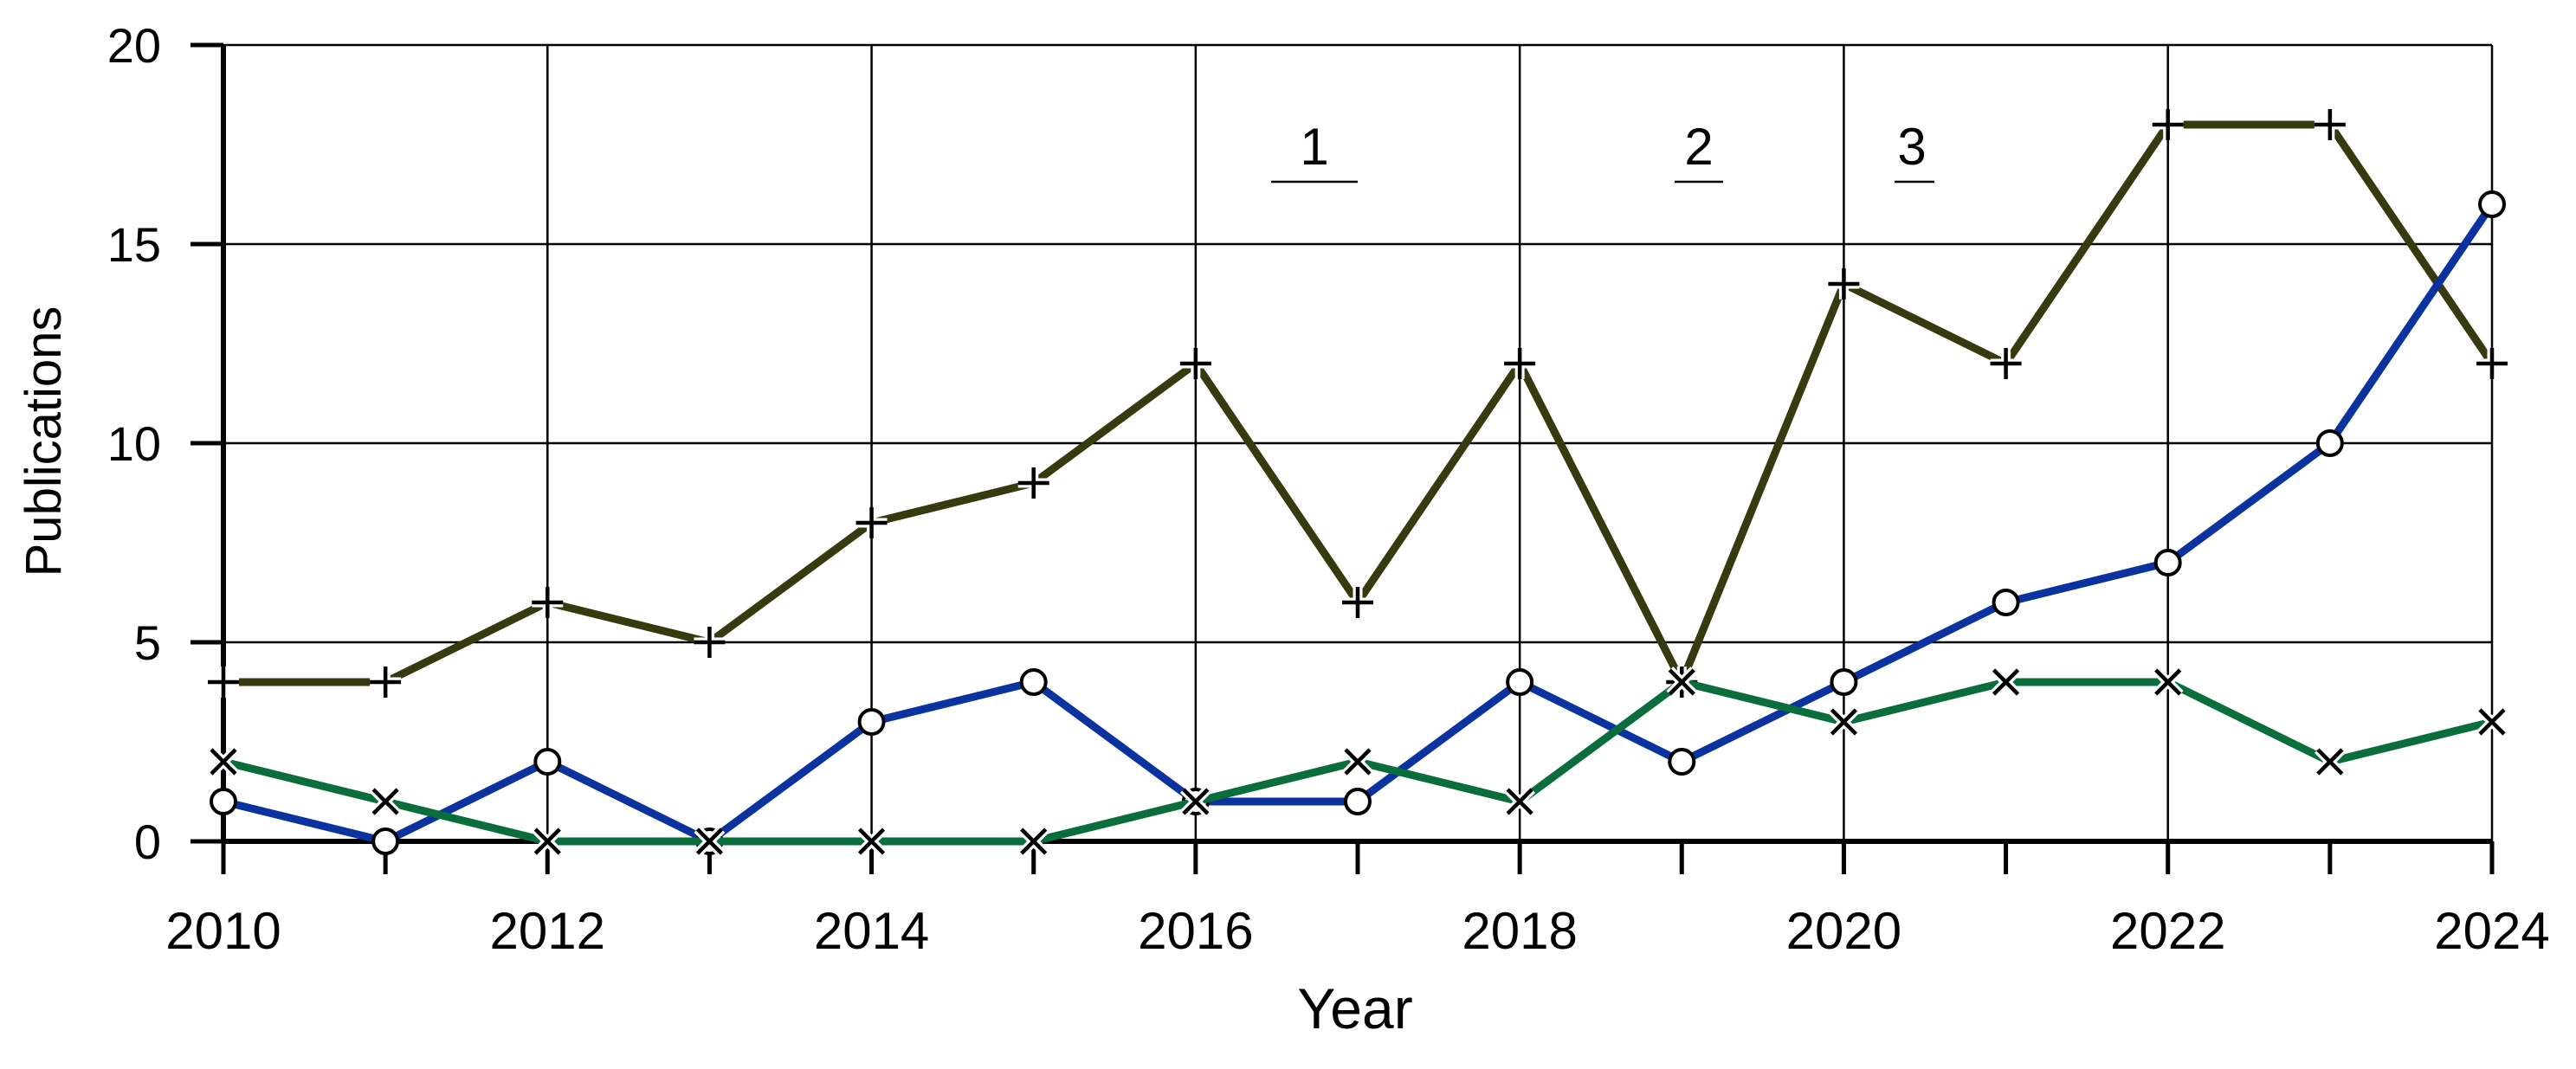 The height and width of the screenshot is (1069, 2576). I want to click on series-label: 3, so click(1911, 147).